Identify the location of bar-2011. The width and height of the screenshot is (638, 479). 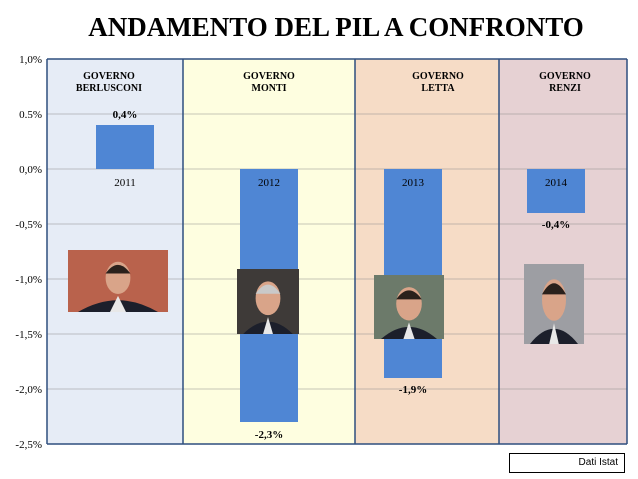
(125, 147).